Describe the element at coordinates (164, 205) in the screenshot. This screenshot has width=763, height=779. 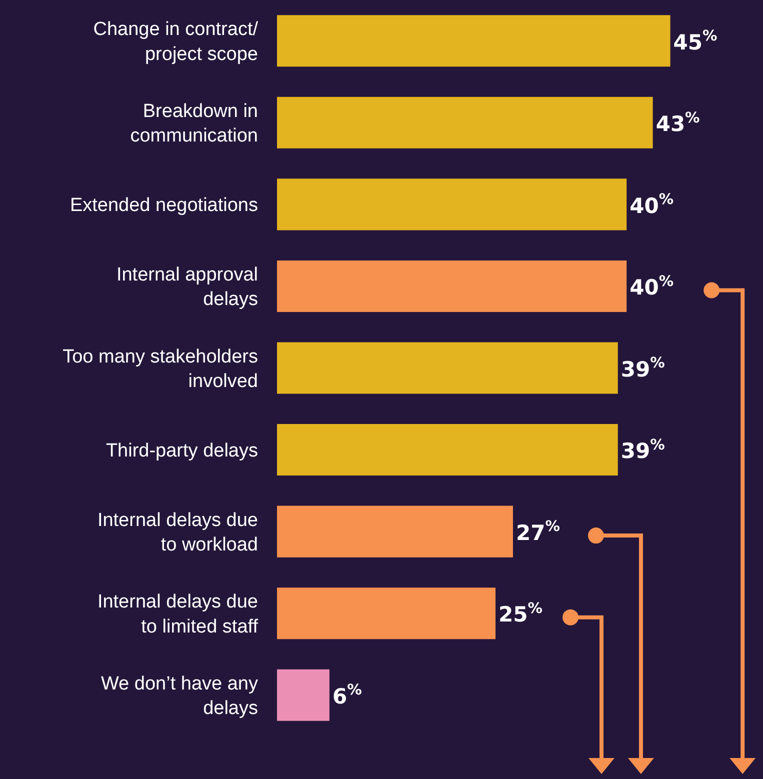
I see `y-tick-label: Extended negotiations` at that location.